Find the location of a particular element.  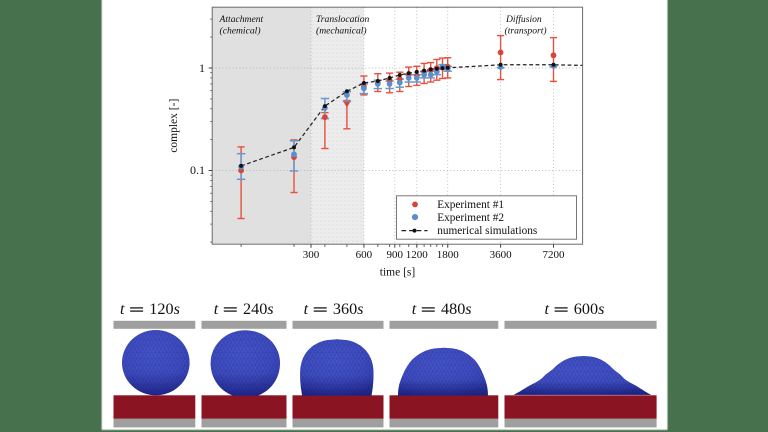

svg-text: 7200 is located at coordinates (554, 255).